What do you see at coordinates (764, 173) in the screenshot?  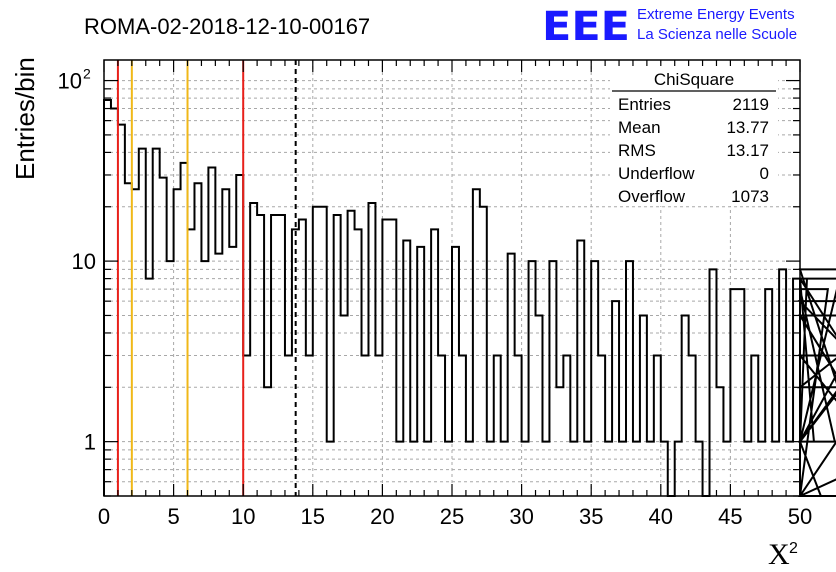 I see `stats-row-value: 0` at bounding box center [764, 173].